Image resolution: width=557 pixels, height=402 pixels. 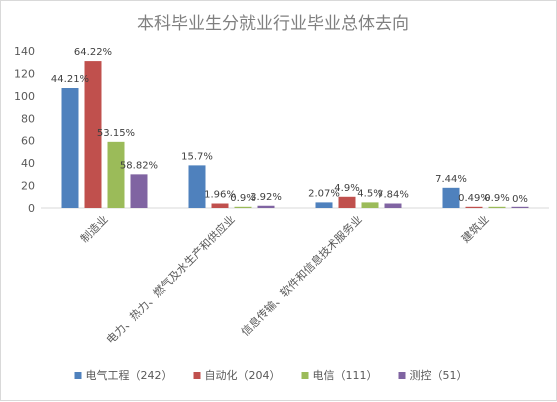 I want to click on y-tick-label: 60, so click(x=28, y=141).